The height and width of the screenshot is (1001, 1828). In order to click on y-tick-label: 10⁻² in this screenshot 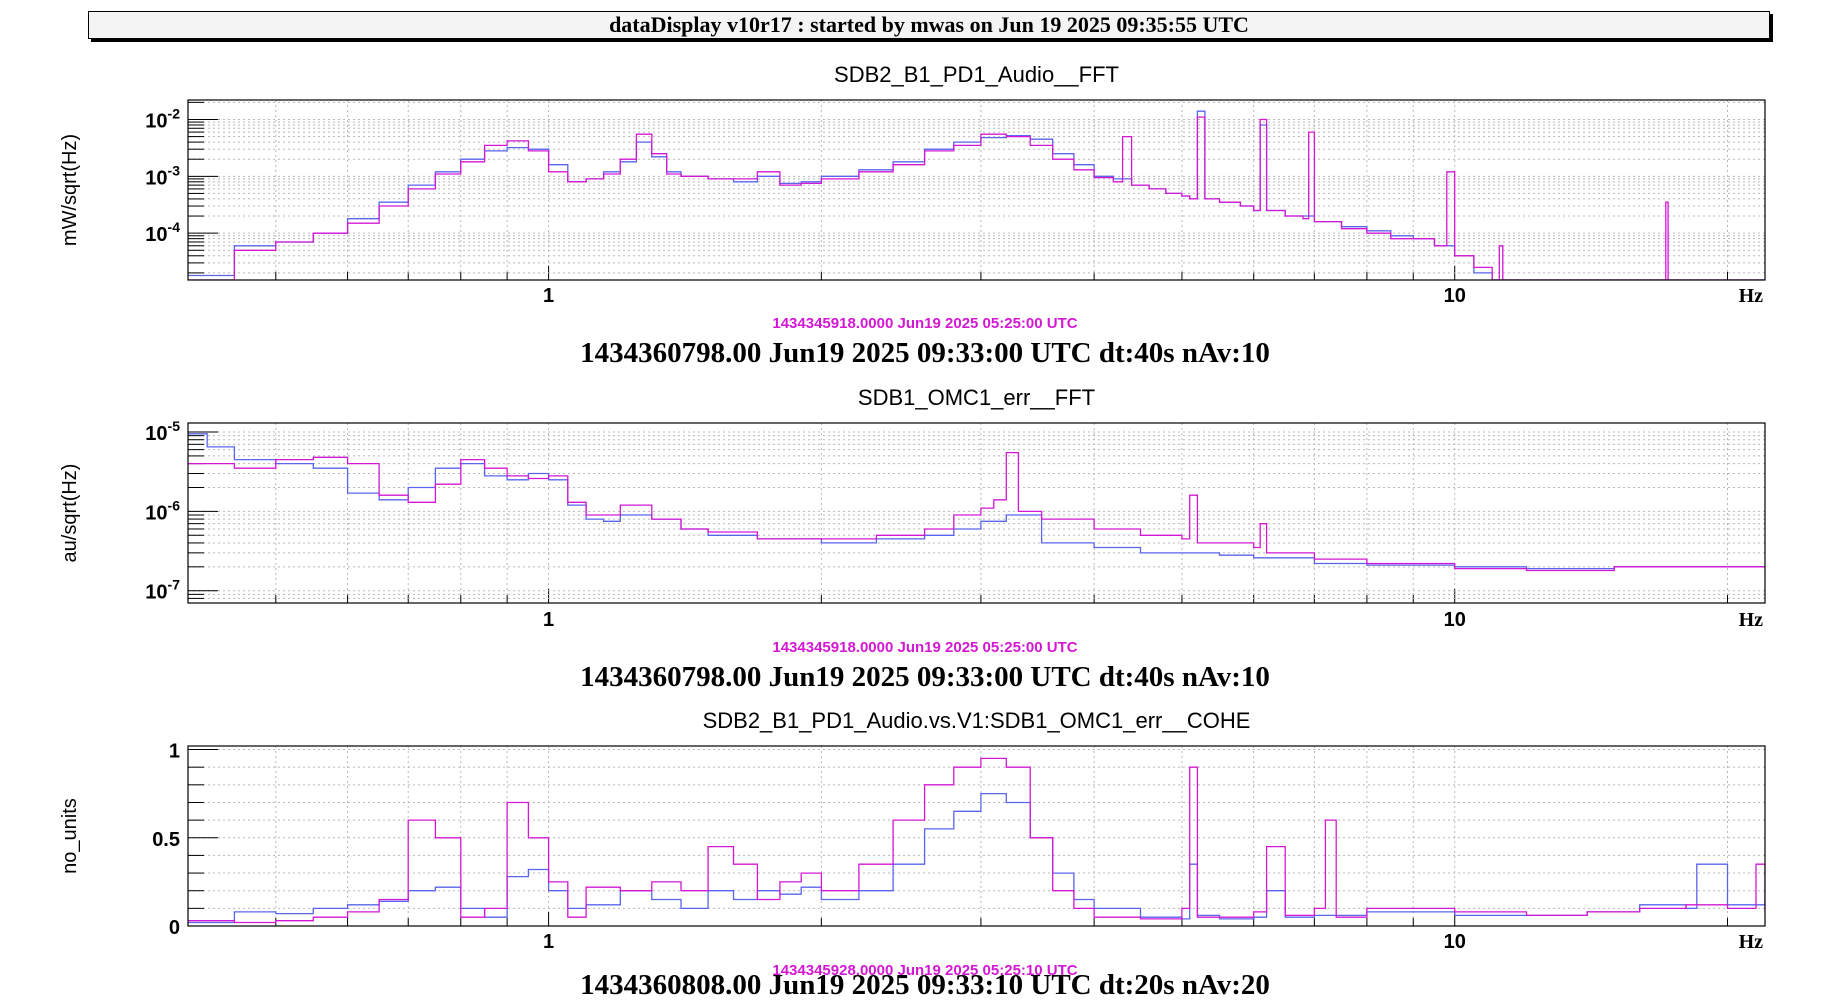, I will do `click(162, 118)`.